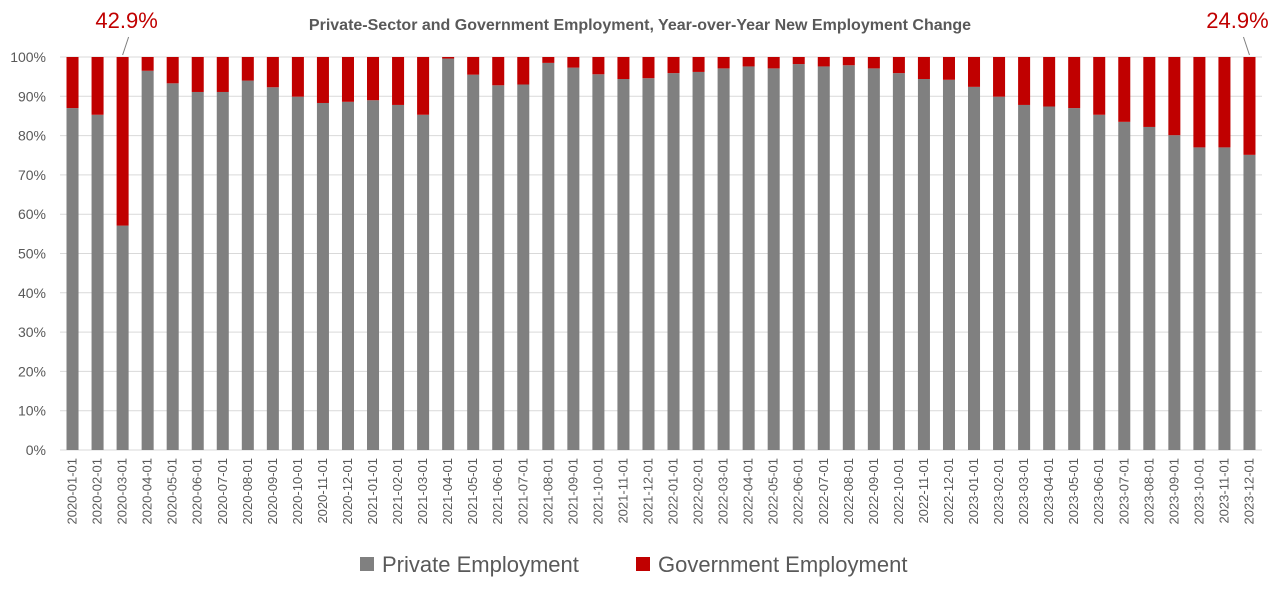 The width and height of the screenshot is (1280, 595). Describe the element at coordinates (122, 491) in the screenshot. I see `x-tick-label: 2020-03-01` at that location.